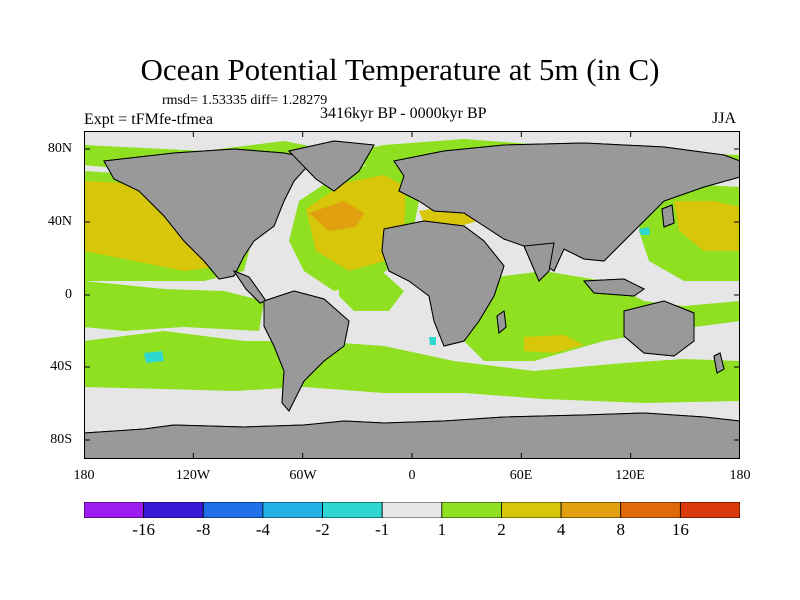 This screenshot has height=600, width=800. I want to click on lat-label-40s: 40S, so click(61, 366).